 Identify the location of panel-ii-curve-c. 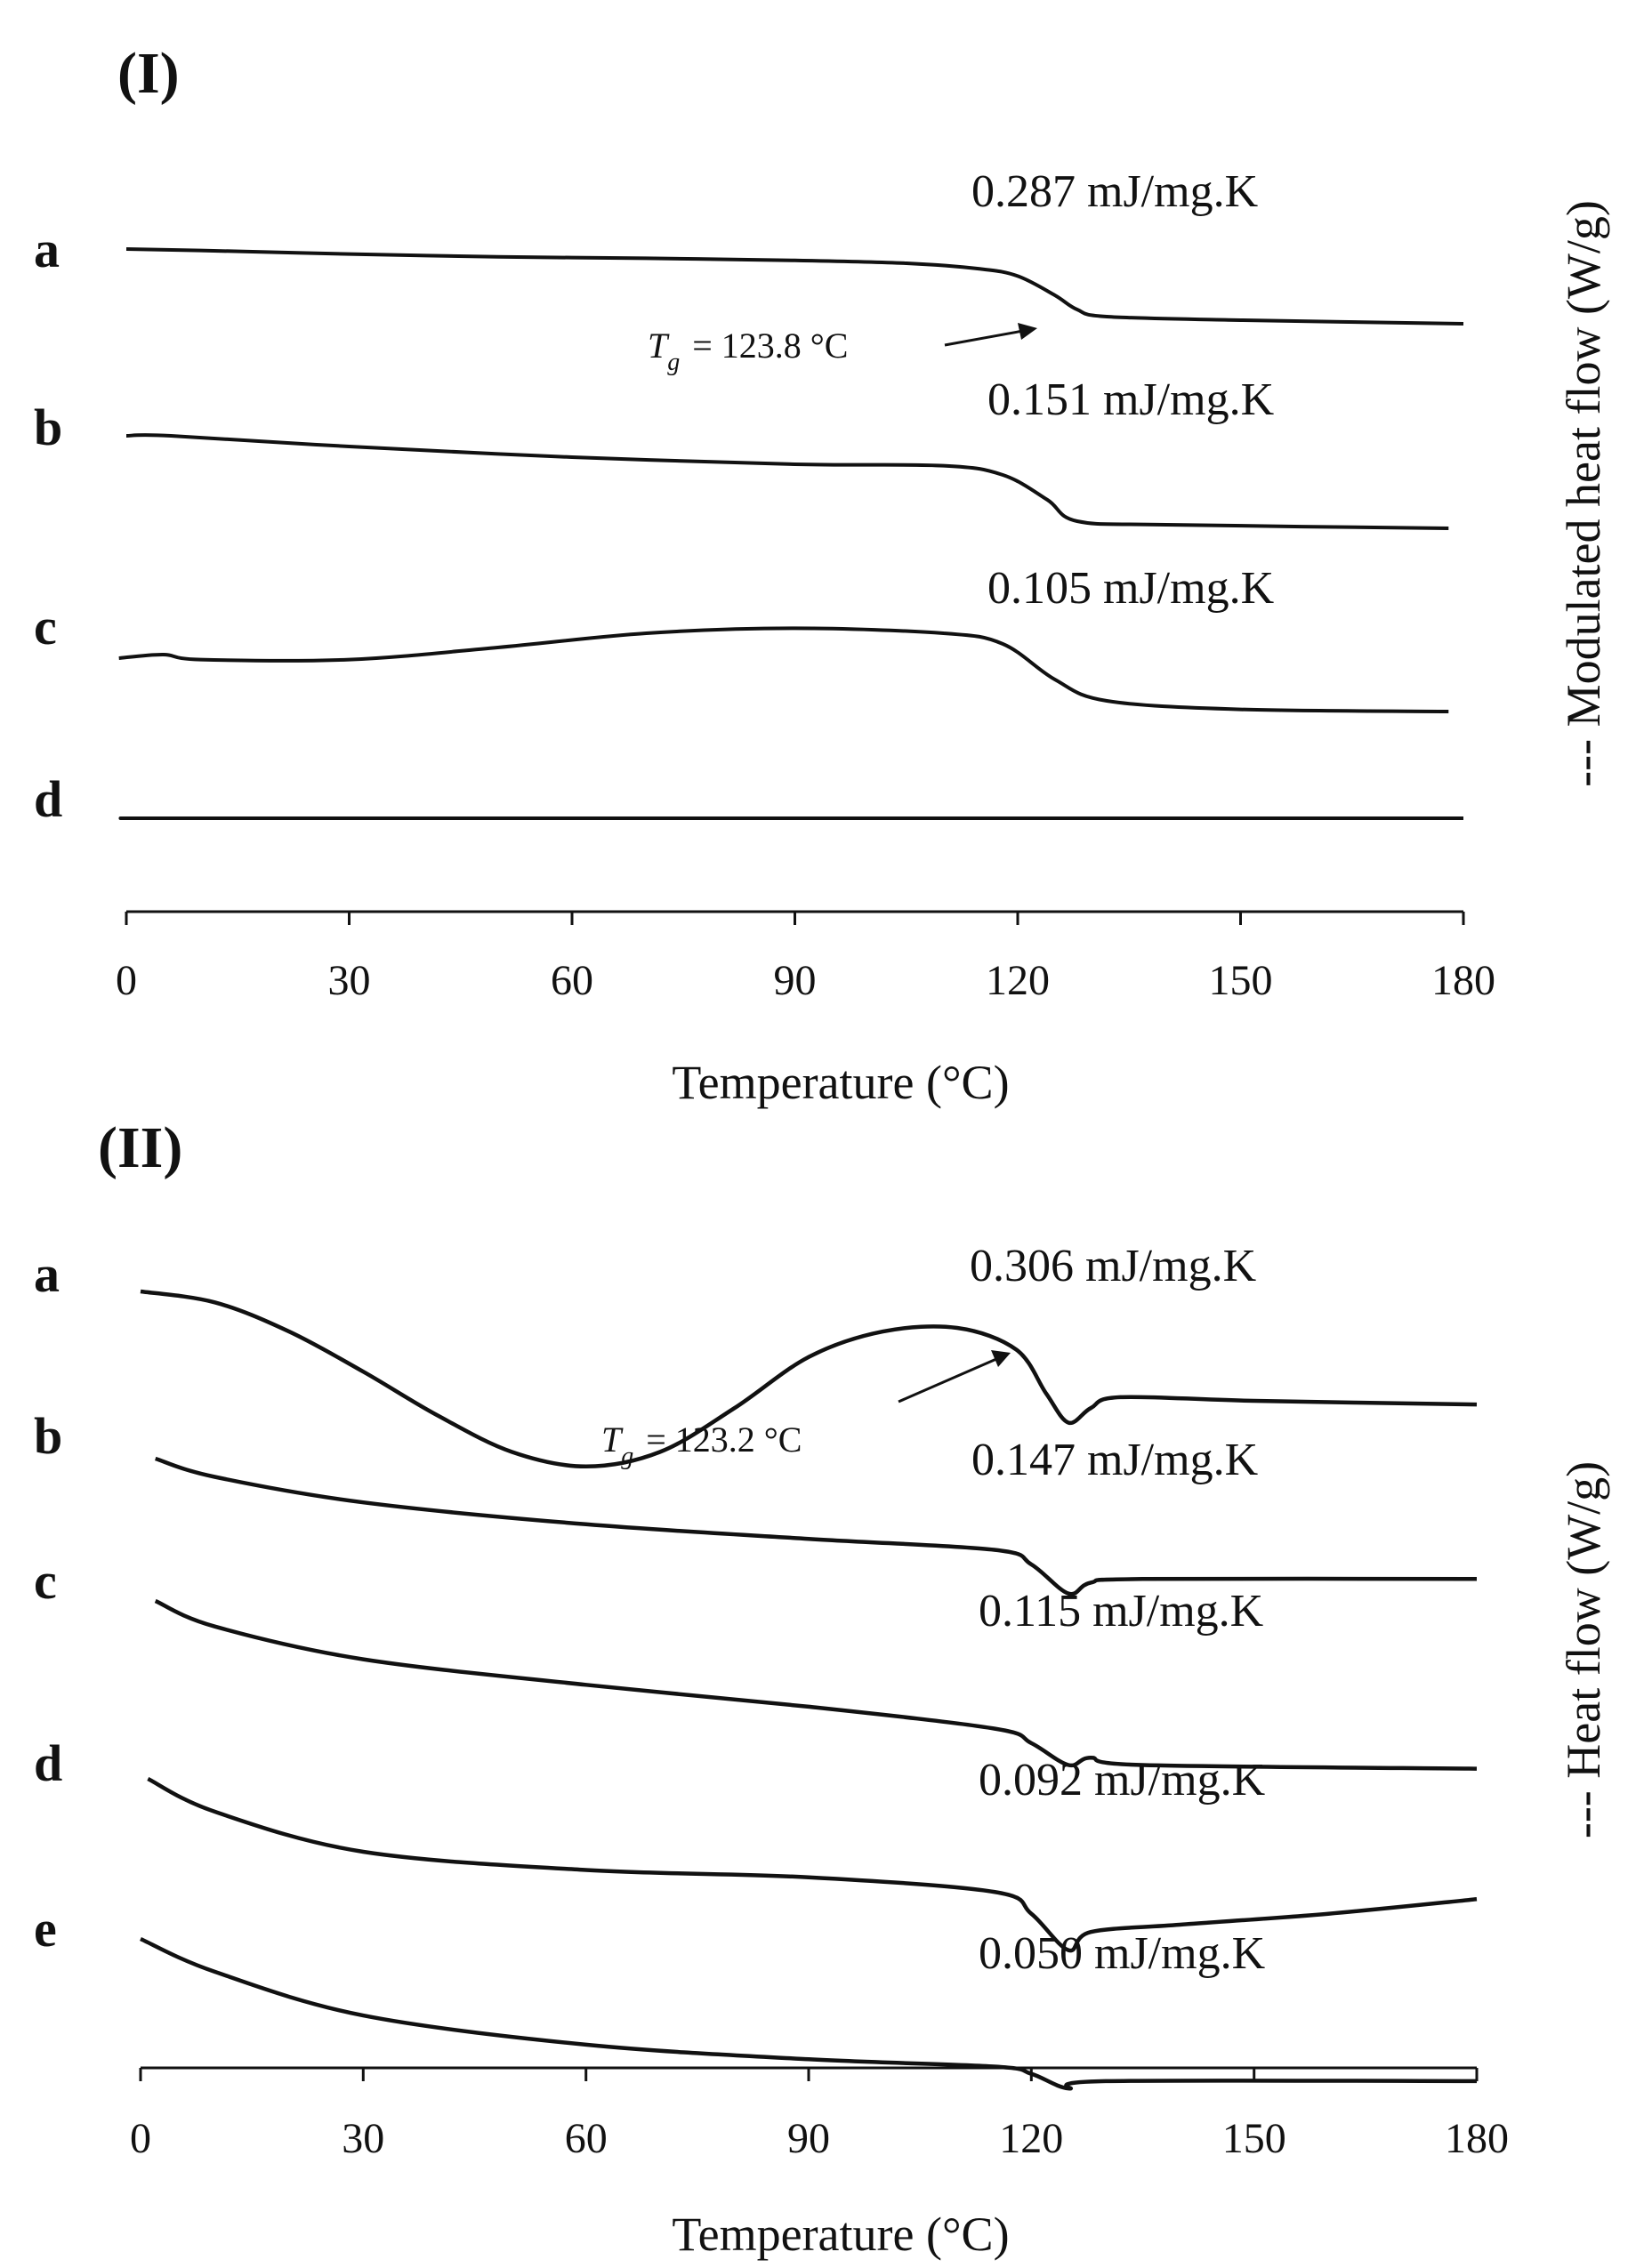
(816, 1684).